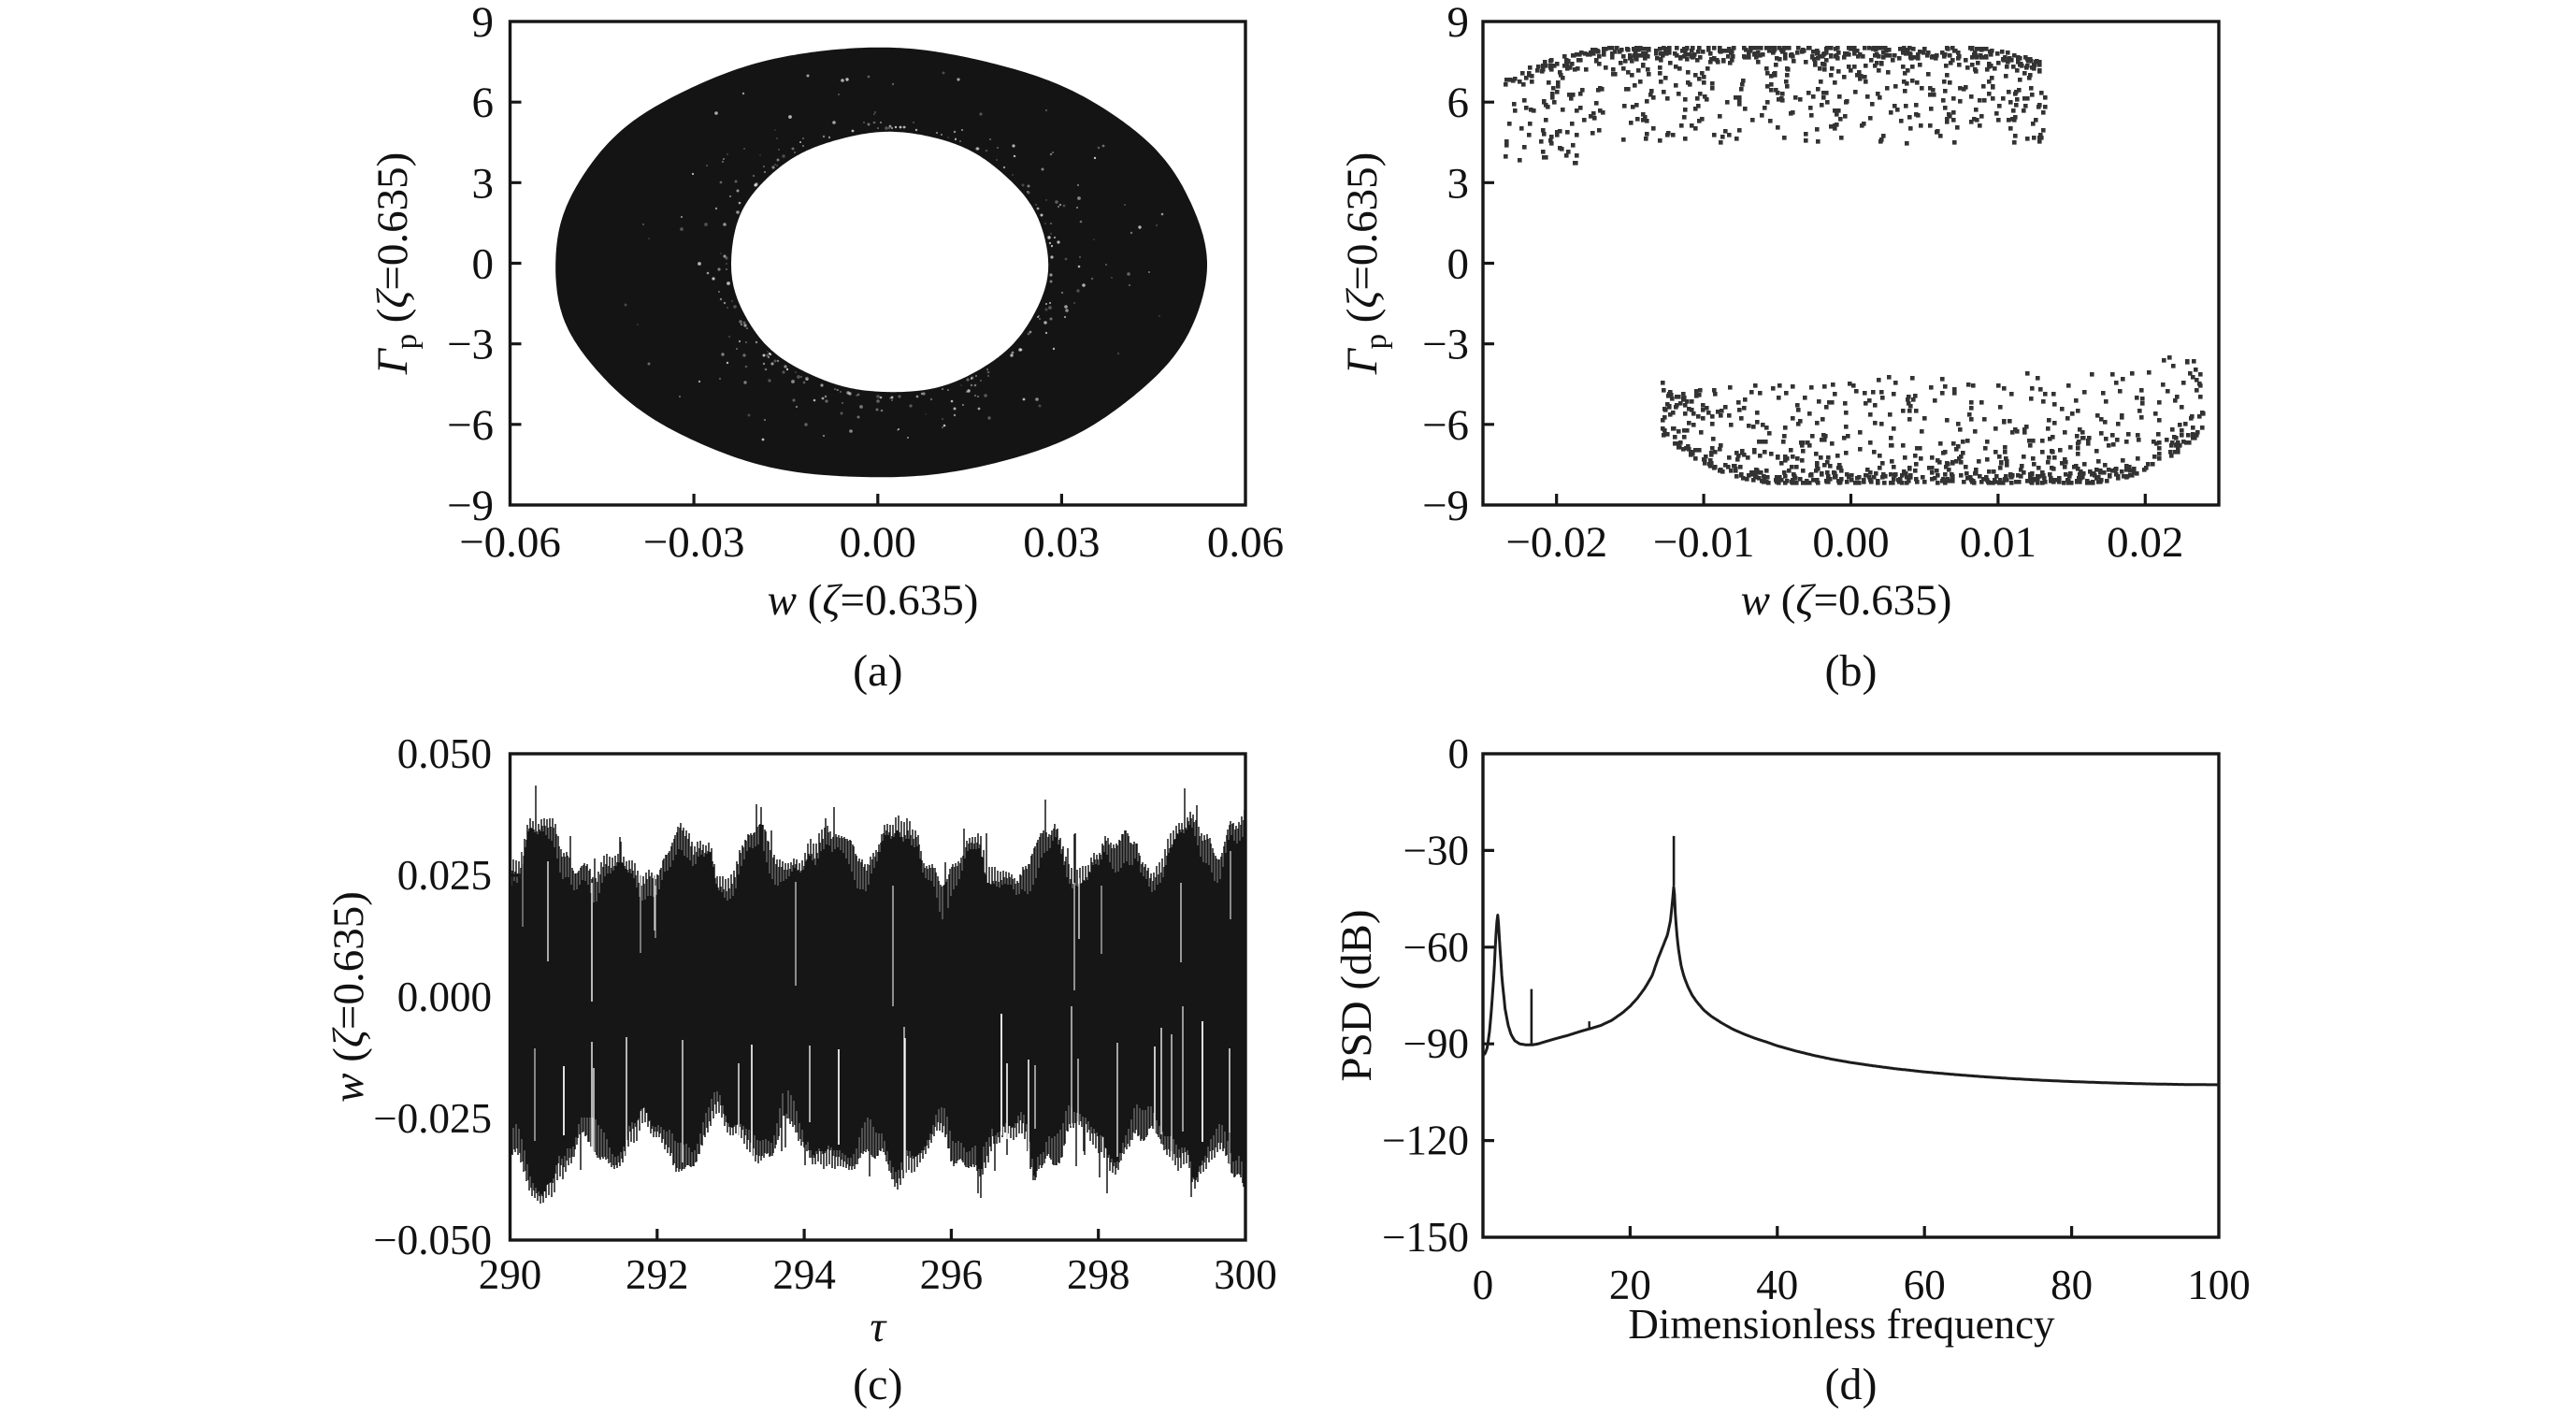 Image resolution: width=2576 pixels, height=1414 pixels. Describe the element at coordinates (1246, 543) in the screenshot. I see `svg-text: 0.06` at that location.